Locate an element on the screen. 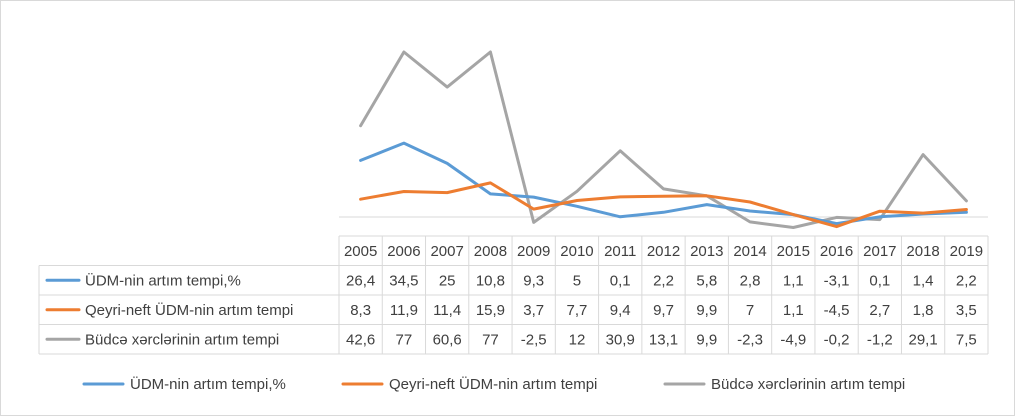 This screenshot has width=1015, height=417. data-label: 60,6 is located at coordinates (447, 339).